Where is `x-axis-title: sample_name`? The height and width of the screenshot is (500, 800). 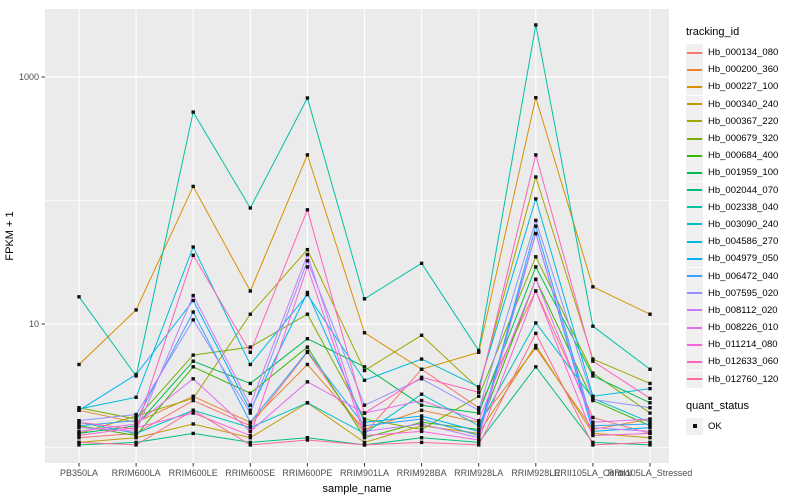 x-axis-title: sample_name is located at coordinates (356, 489).